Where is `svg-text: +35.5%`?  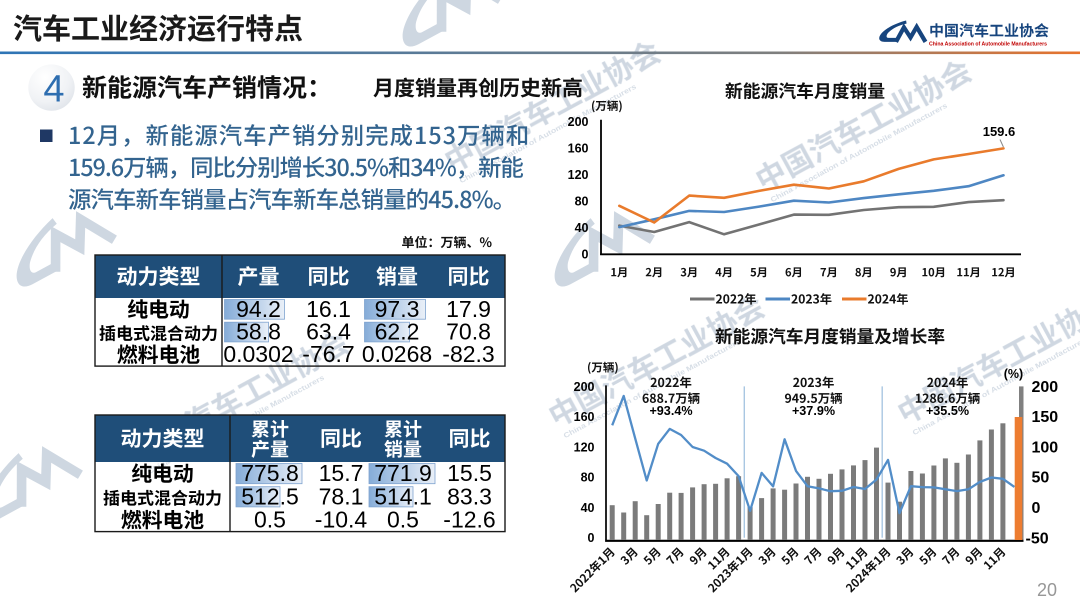 svg-text: +35.5% is located at coordinates (947, 411).